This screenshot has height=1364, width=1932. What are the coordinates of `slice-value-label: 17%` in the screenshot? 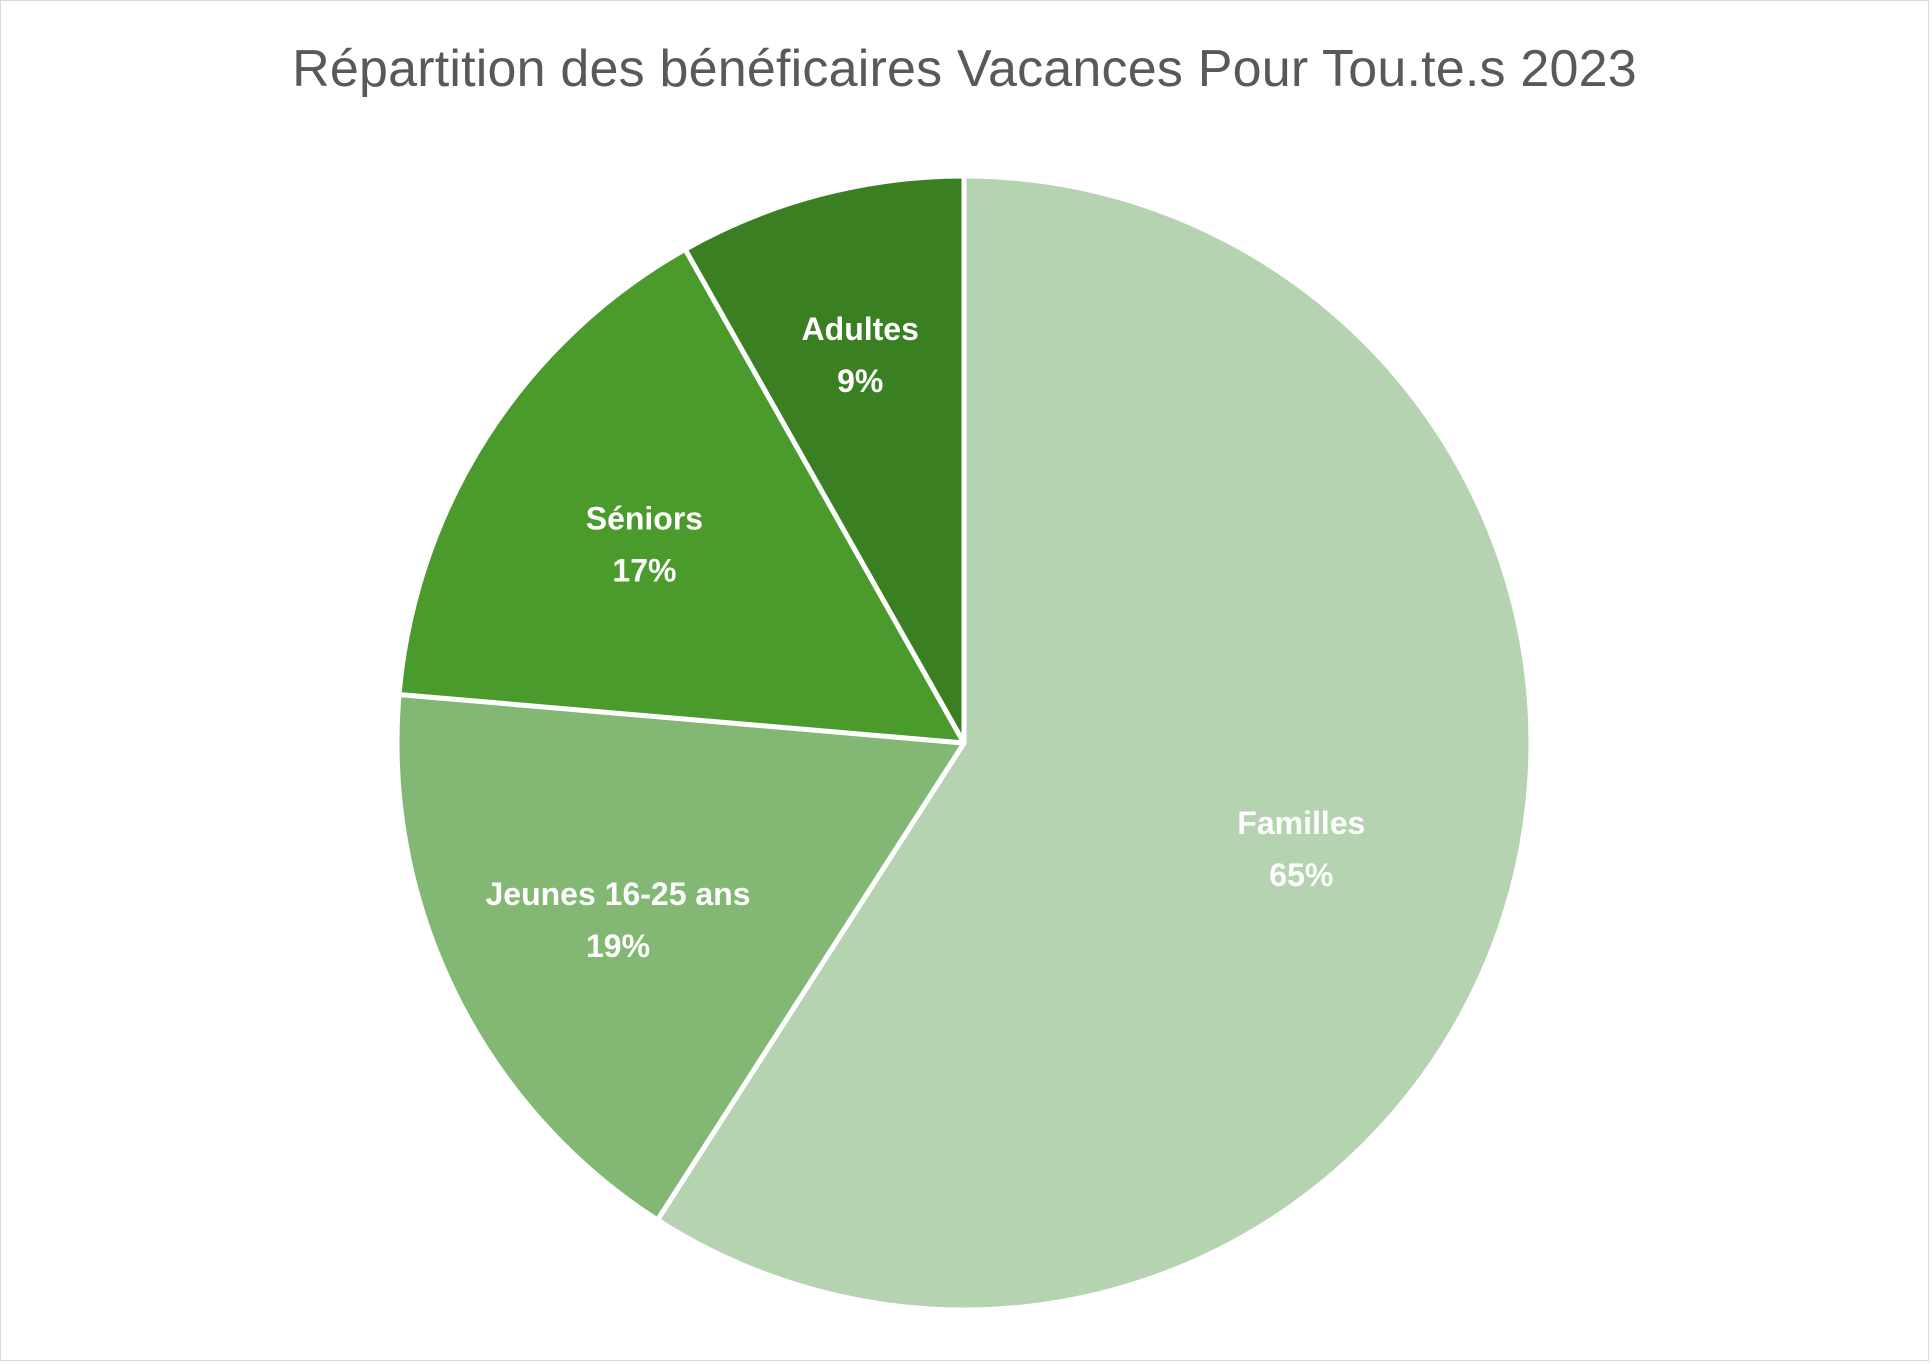 It's located at (644, 571).